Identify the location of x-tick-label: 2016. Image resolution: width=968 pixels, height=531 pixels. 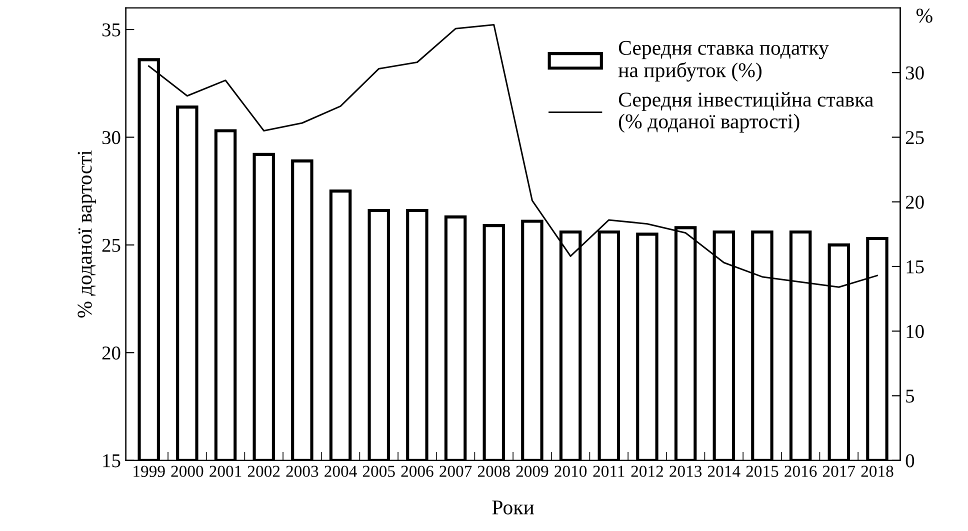
(800, 471).